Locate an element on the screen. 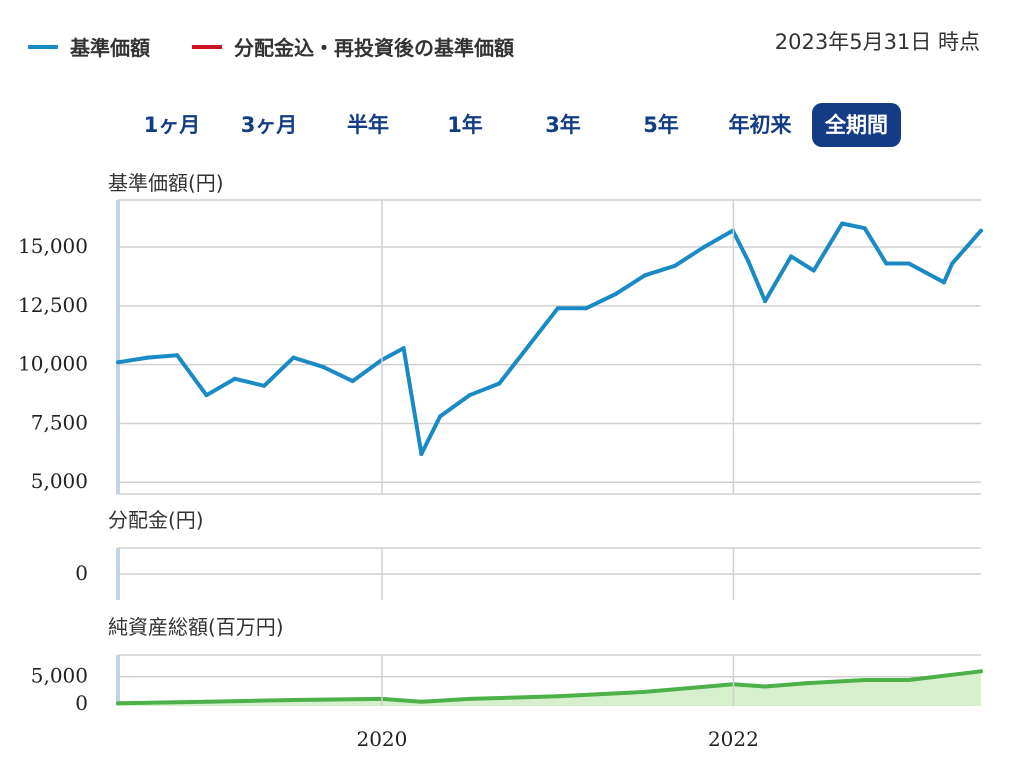 This screenshot has width=1014, height=762. distribution-gridlines is located at coordinates (548, 573).